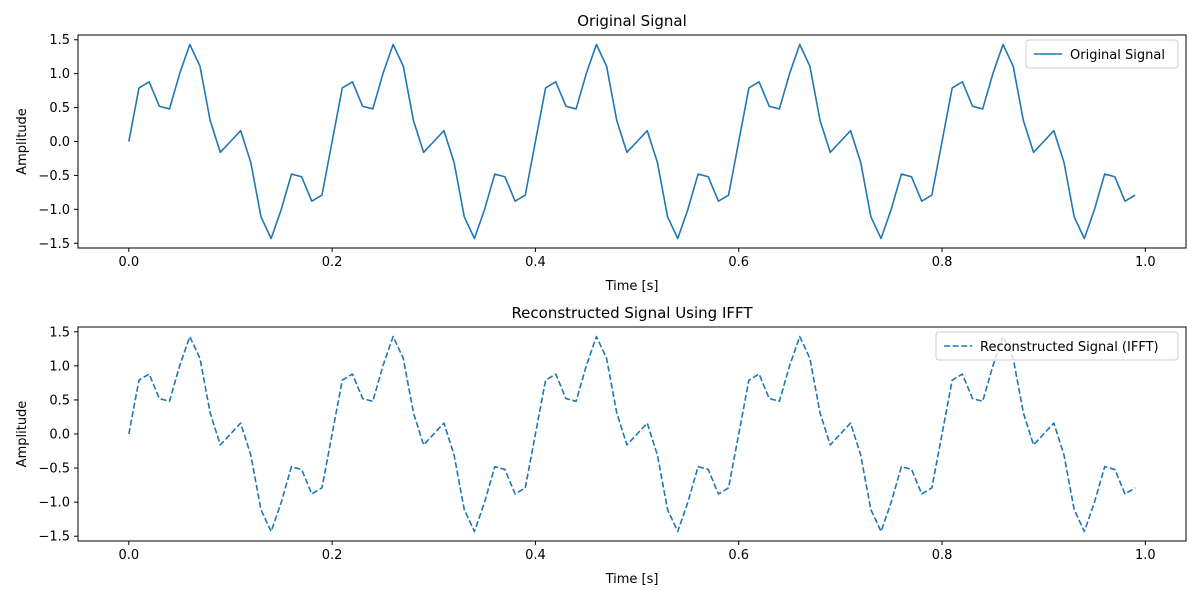 This screenshot has height=600, width=1200. Describe the element at coordinates (1069, 347) in the screenshot. I see `legend-label: Reconstructed Signal (IFFT)` at that location.